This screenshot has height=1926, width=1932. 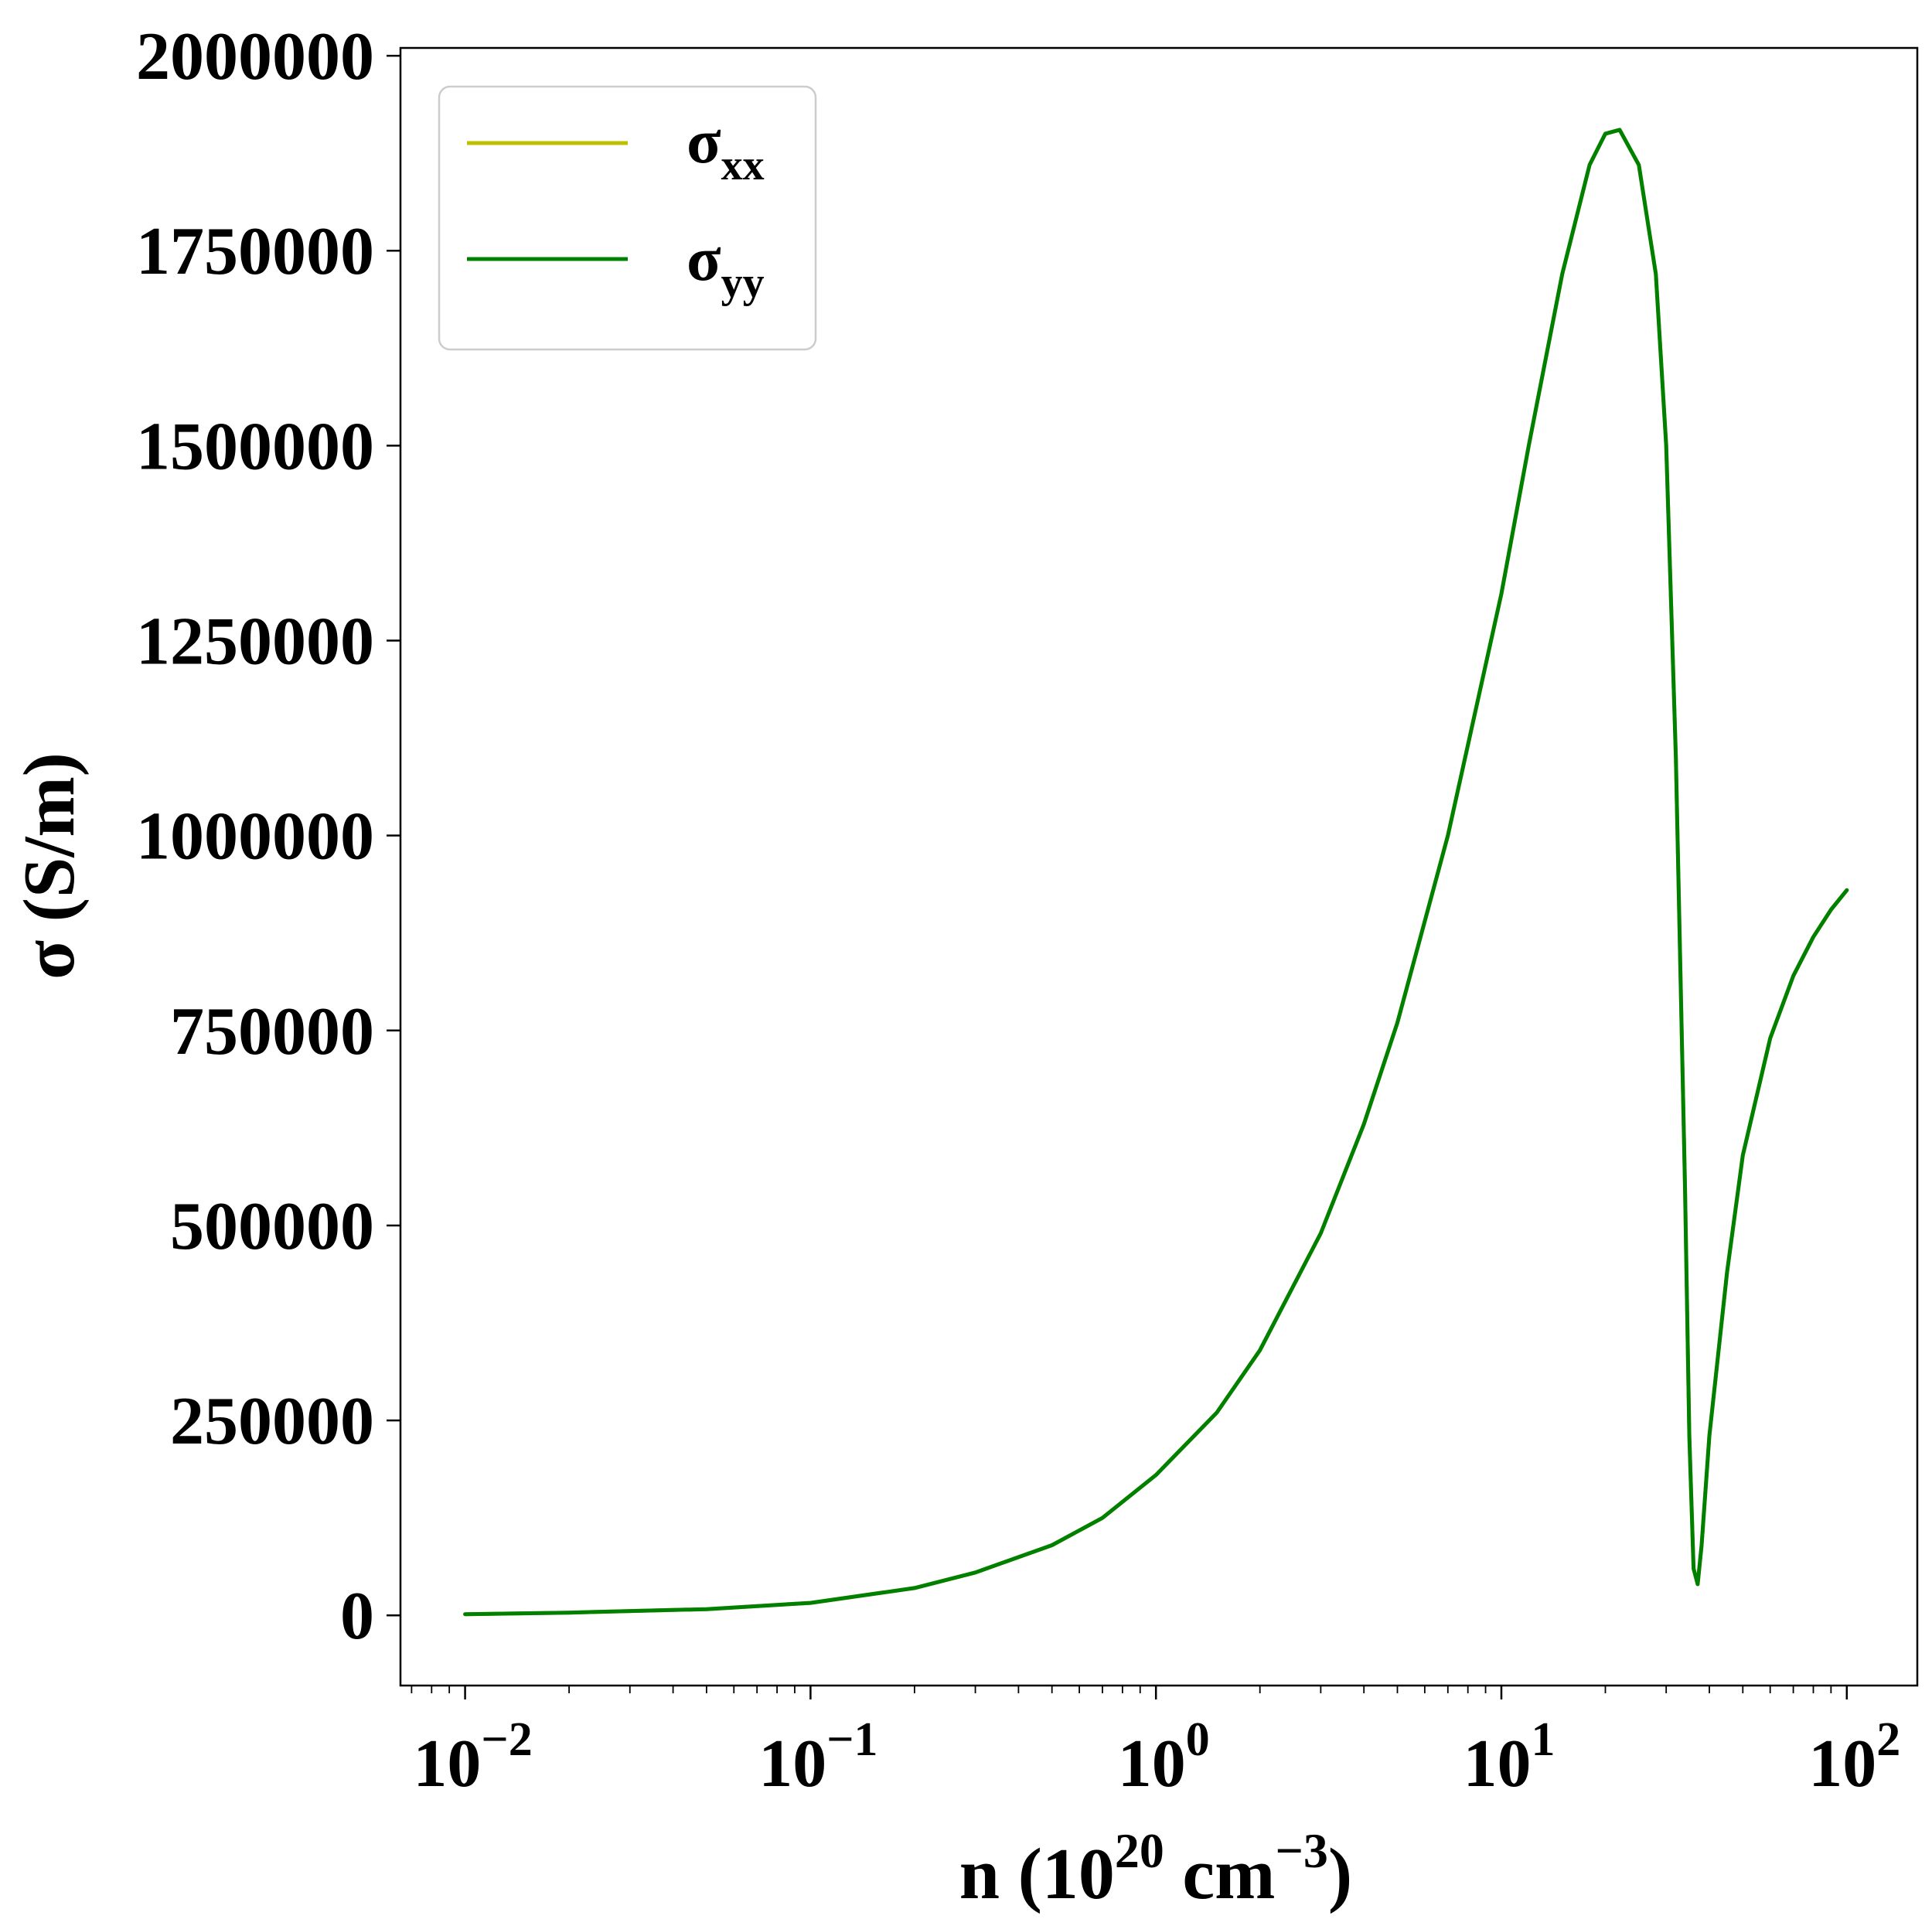 I want to click on x-tick-label: 10⁰, so click(x=1164, y=1757).